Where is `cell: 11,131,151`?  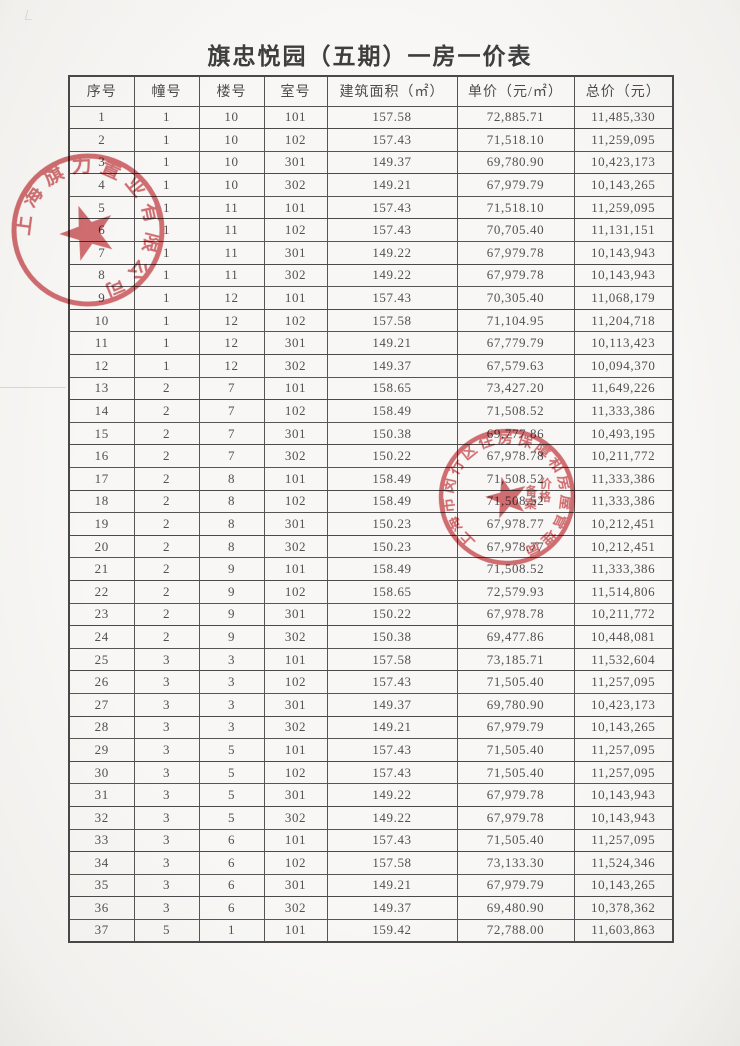 cell: 11,131,151 is located at coordinates (623, 230).